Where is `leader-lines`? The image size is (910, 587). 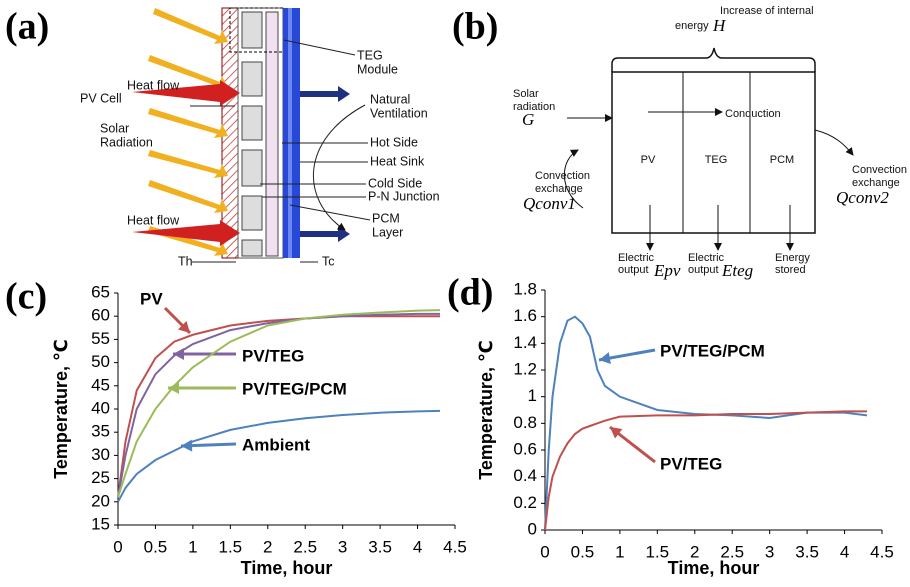
leader-lines is located at coordinates (280, 151).